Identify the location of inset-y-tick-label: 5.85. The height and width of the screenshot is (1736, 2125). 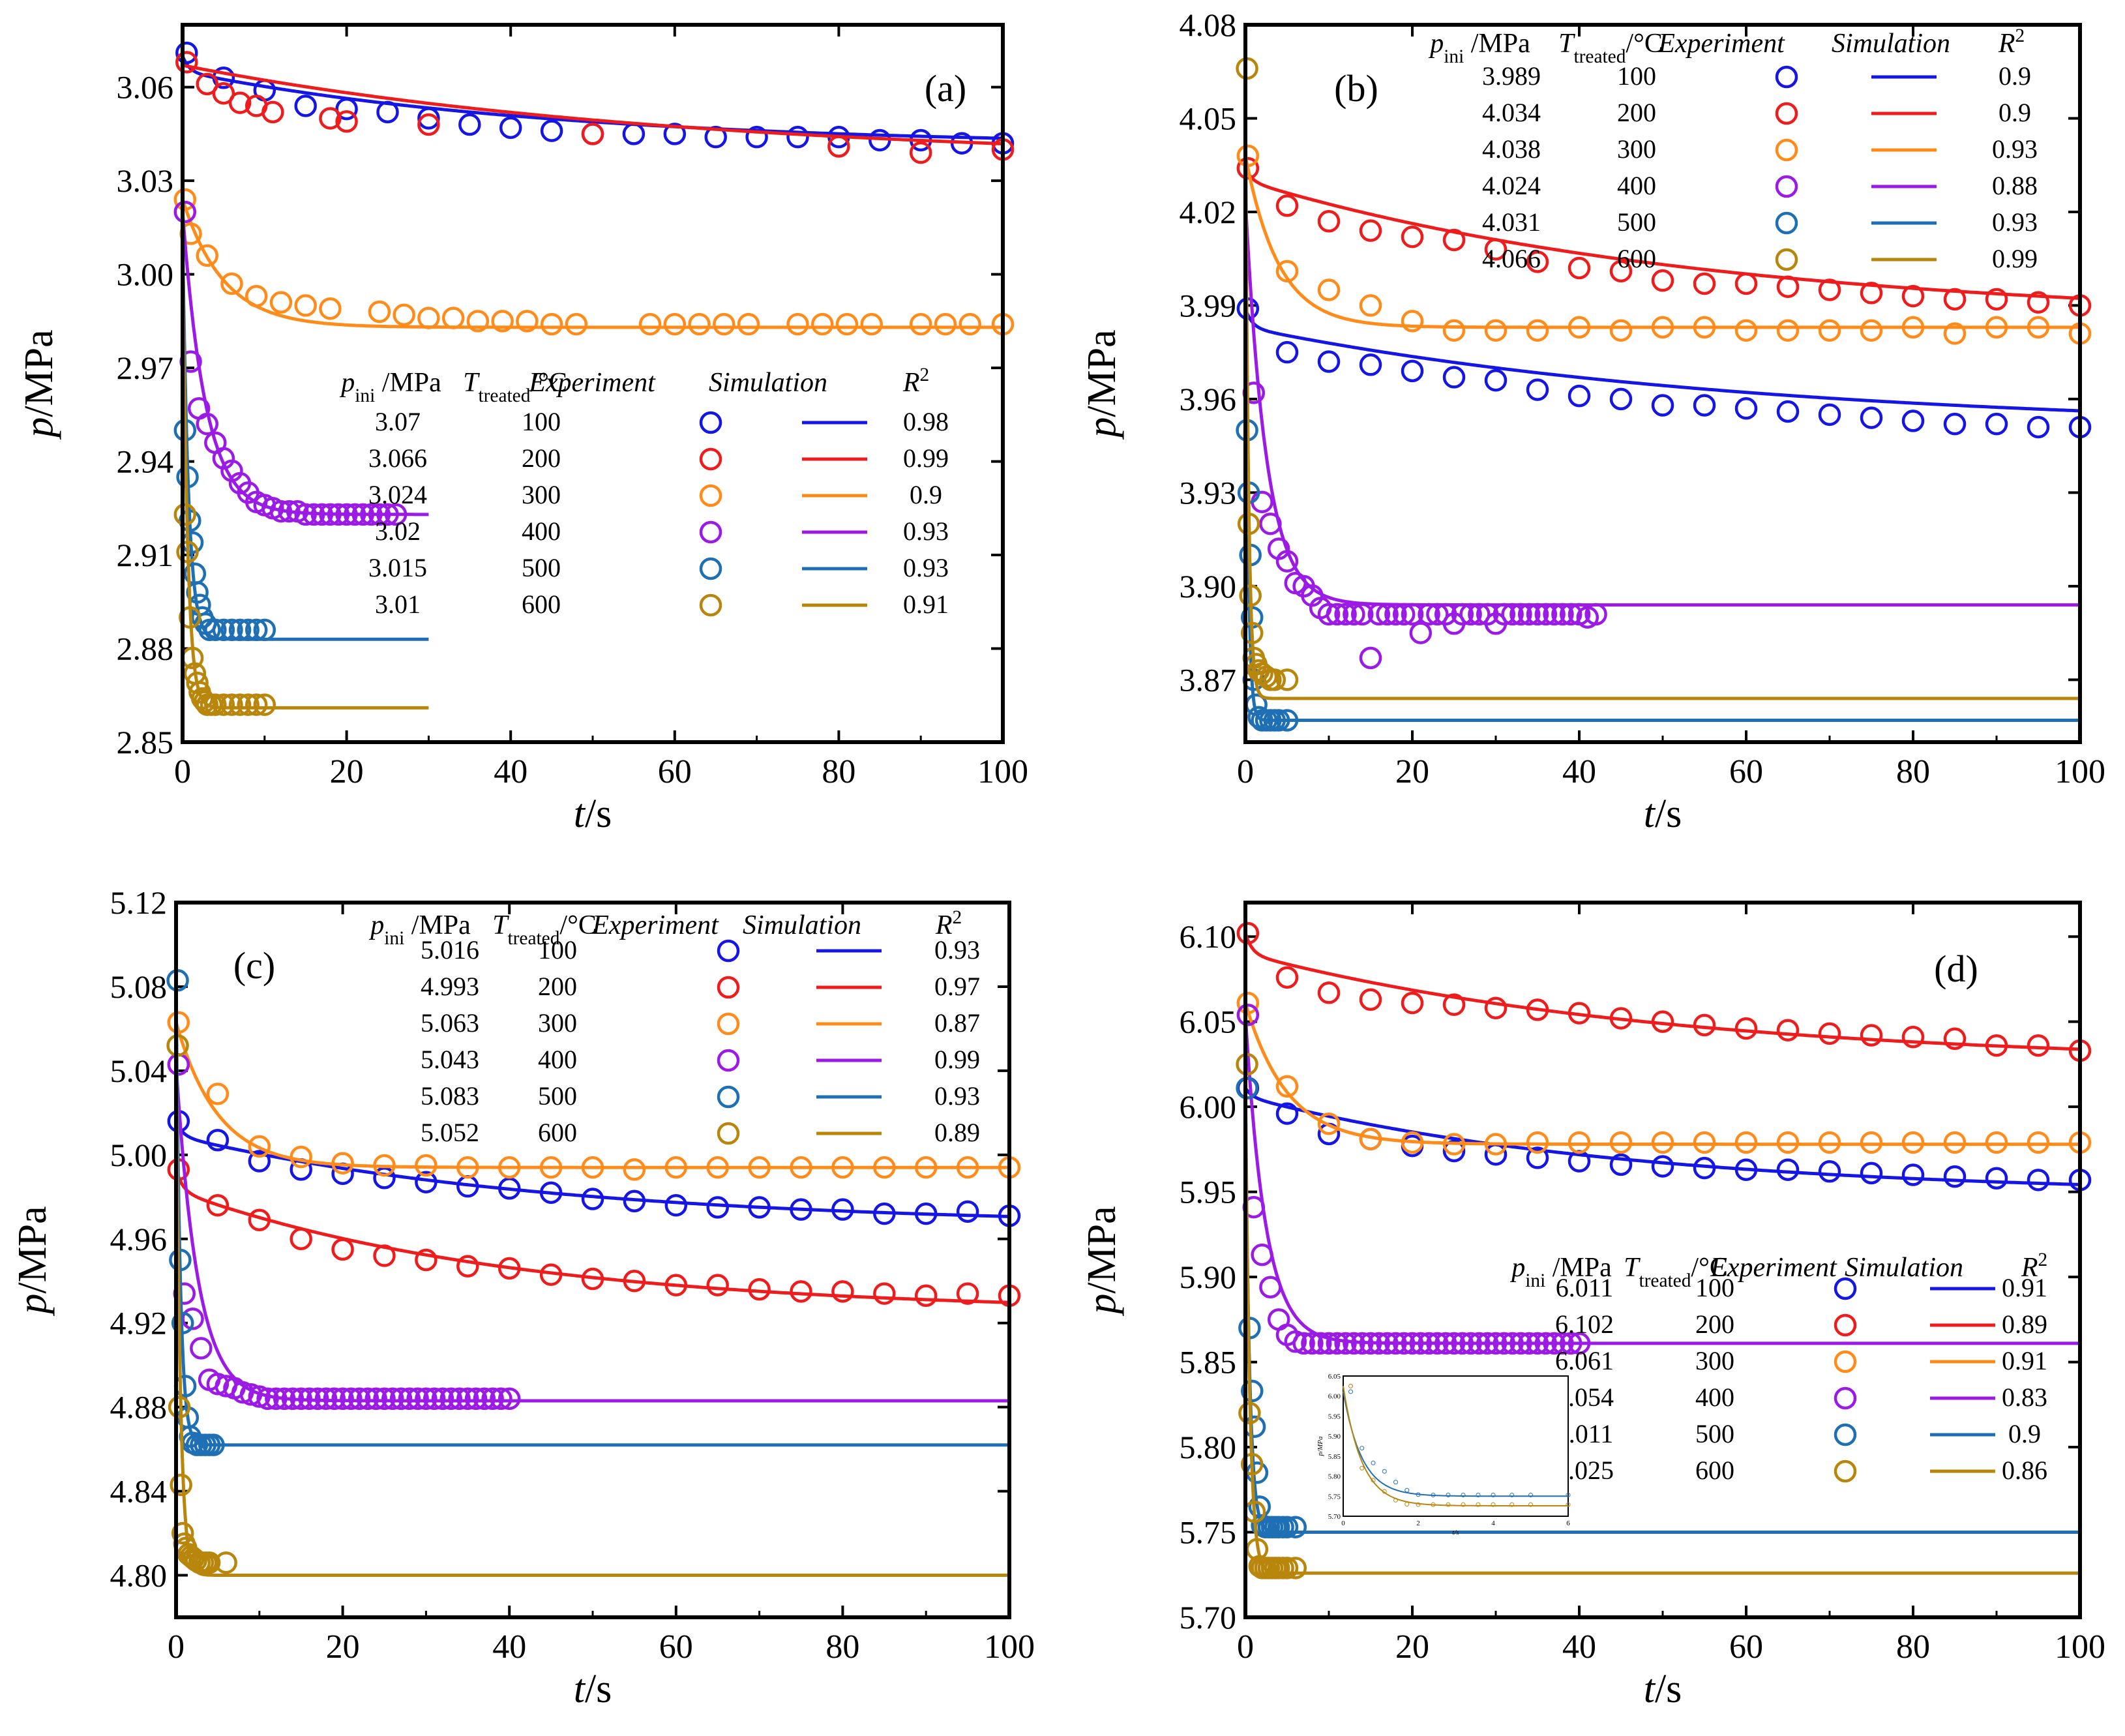
(1334, 1457).